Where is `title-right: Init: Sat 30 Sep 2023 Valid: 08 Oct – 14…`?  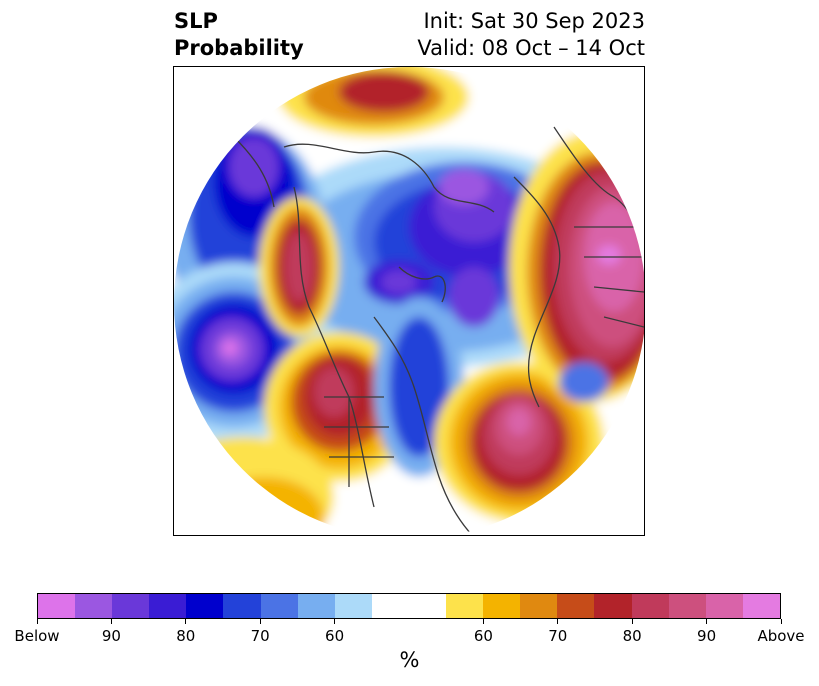 title-right: Init: Sat 30 Sep 2023 Valid: 08 Oct – 14… is located at coordinates (531, 35).